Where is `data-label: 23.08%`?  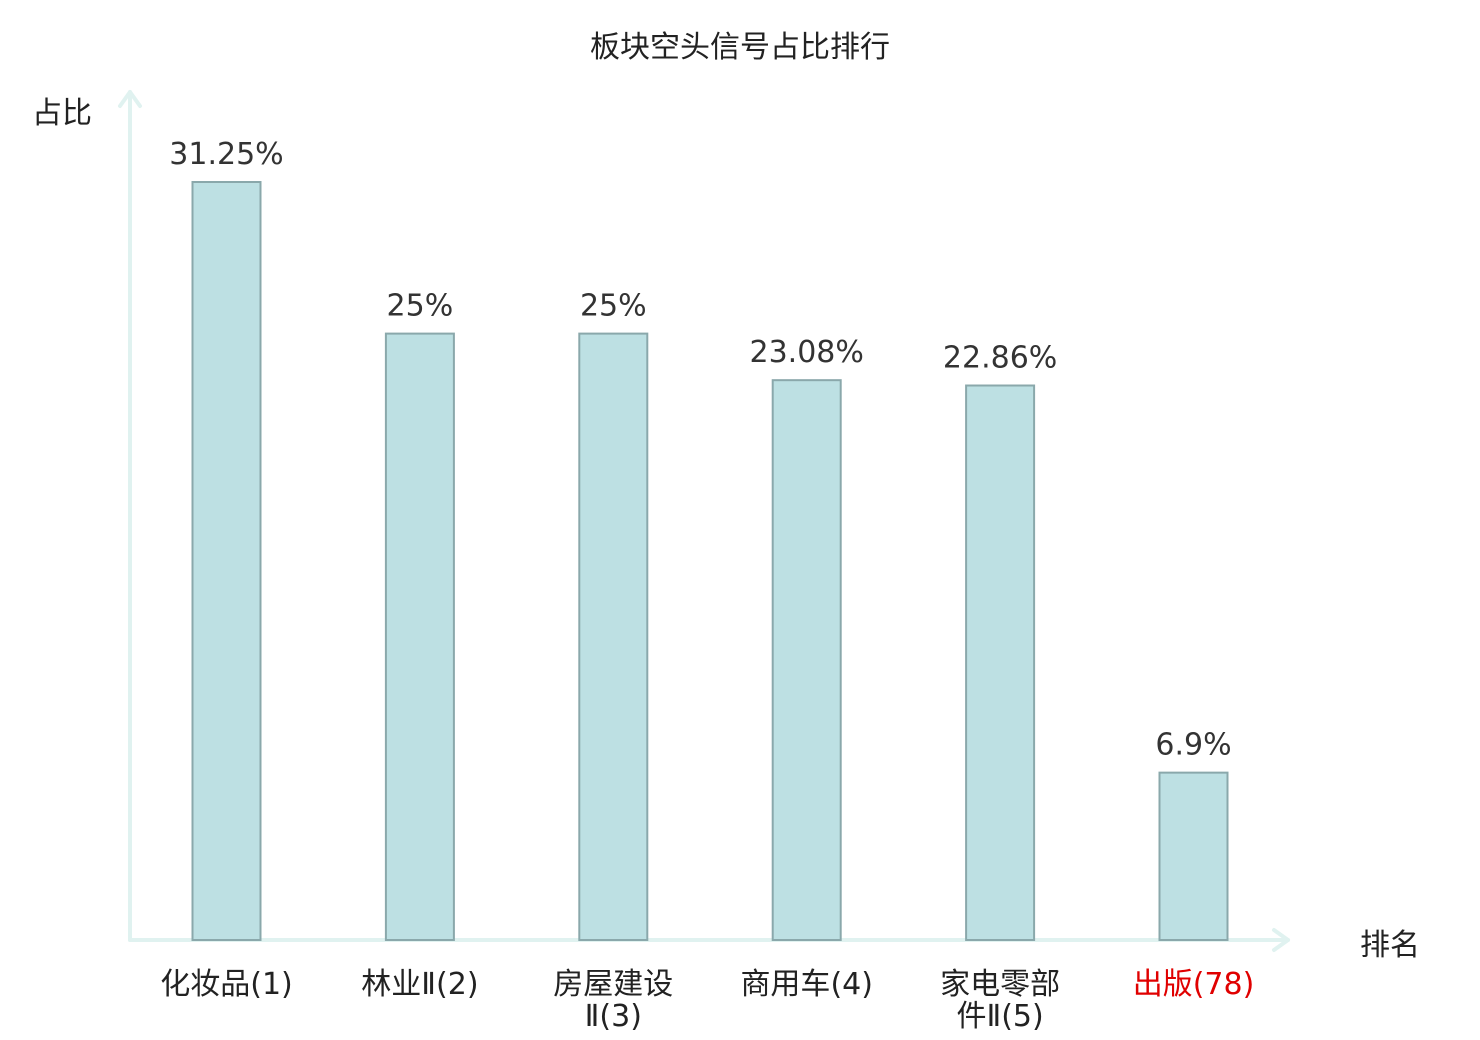 data-label: 23.08% is located at coordinates (807, 352).